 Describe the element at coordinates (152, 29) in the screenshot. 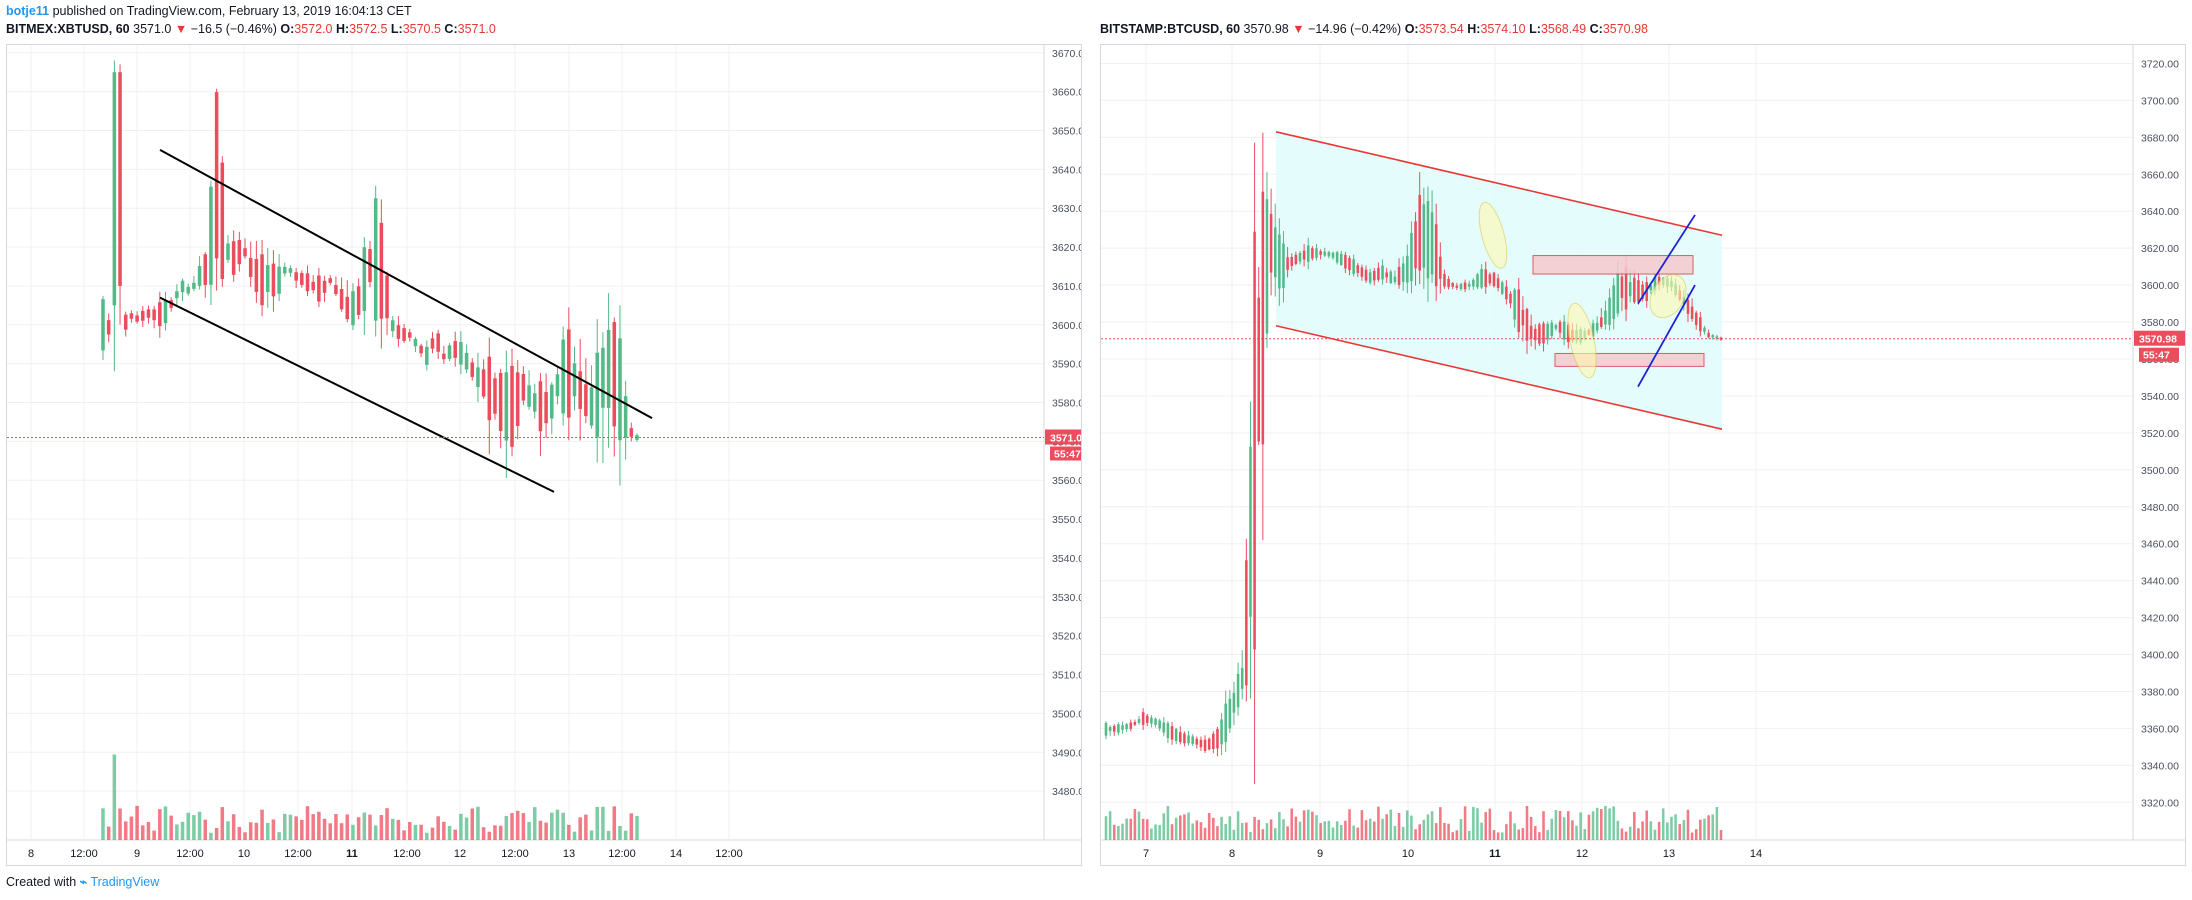

I see `left-last: 3571.0` at that location.